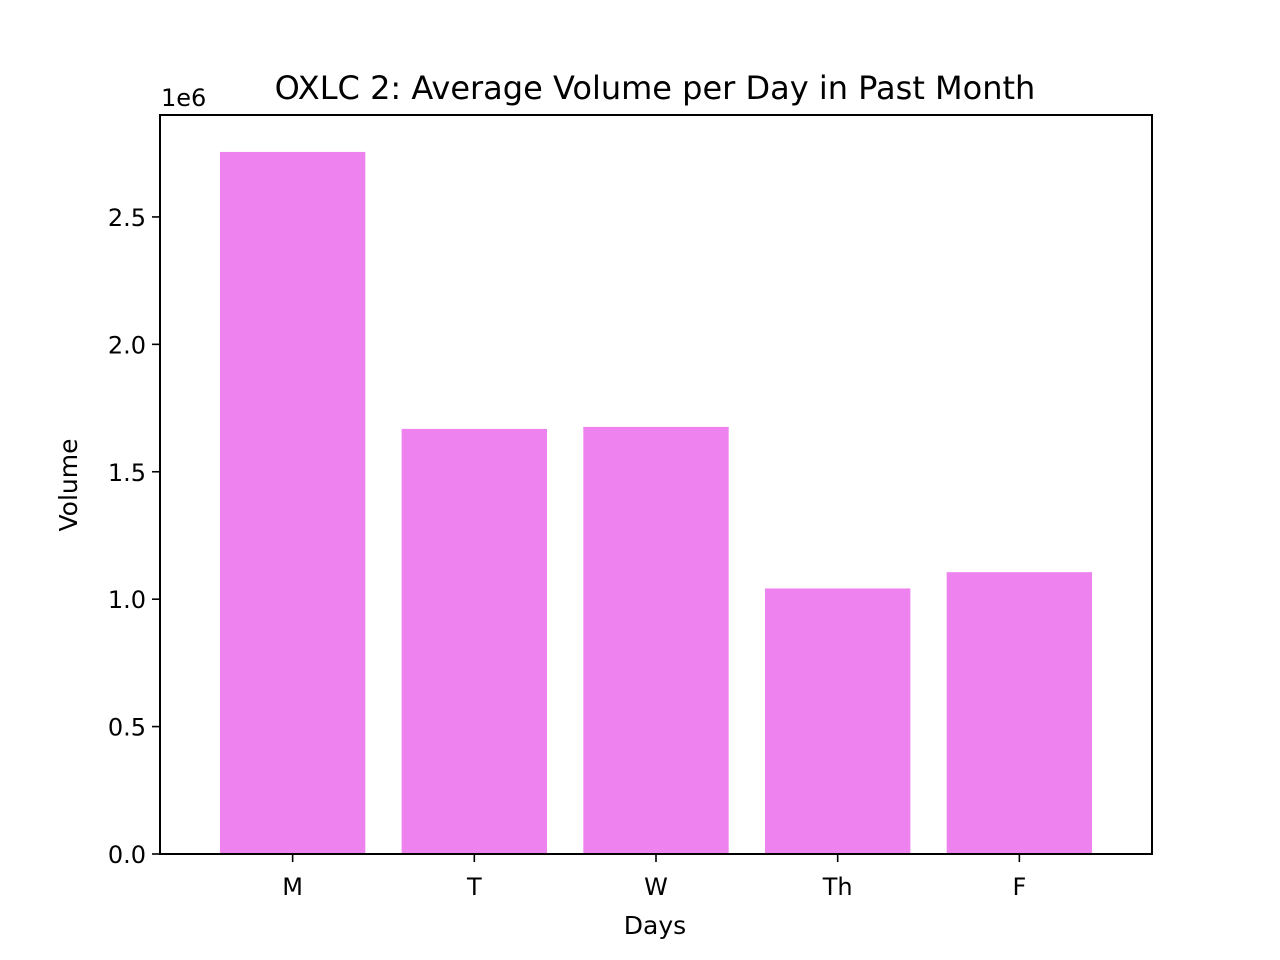 The width and height of the screenshot is (1280, 960). What do you see at coordinates (292, 887) in the screenshot?
I see `x-tick-label: M` at bounding box center [292, 887].